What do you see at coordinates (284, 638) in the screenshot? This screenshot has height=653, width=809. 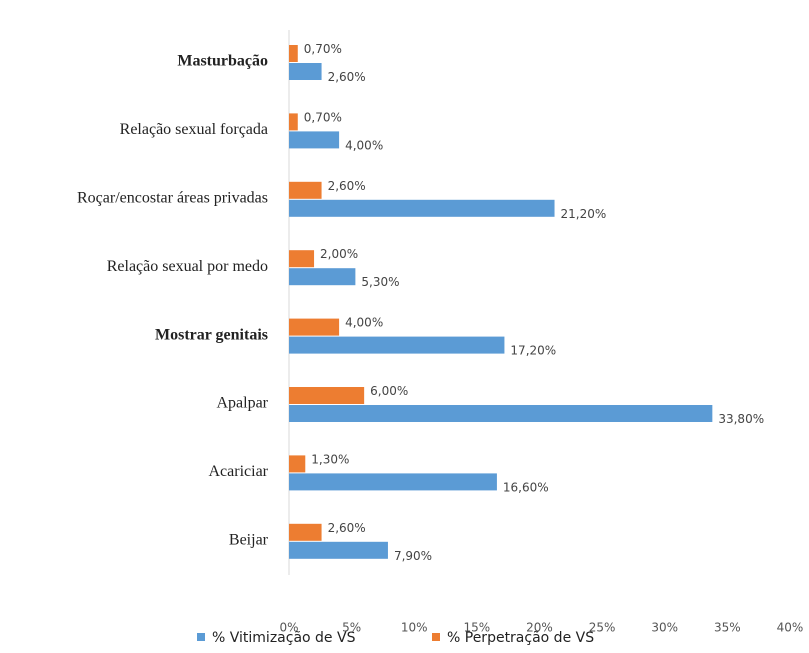 I see `legend-label: % Vitimização de VS` at bounding box center [284, 638].